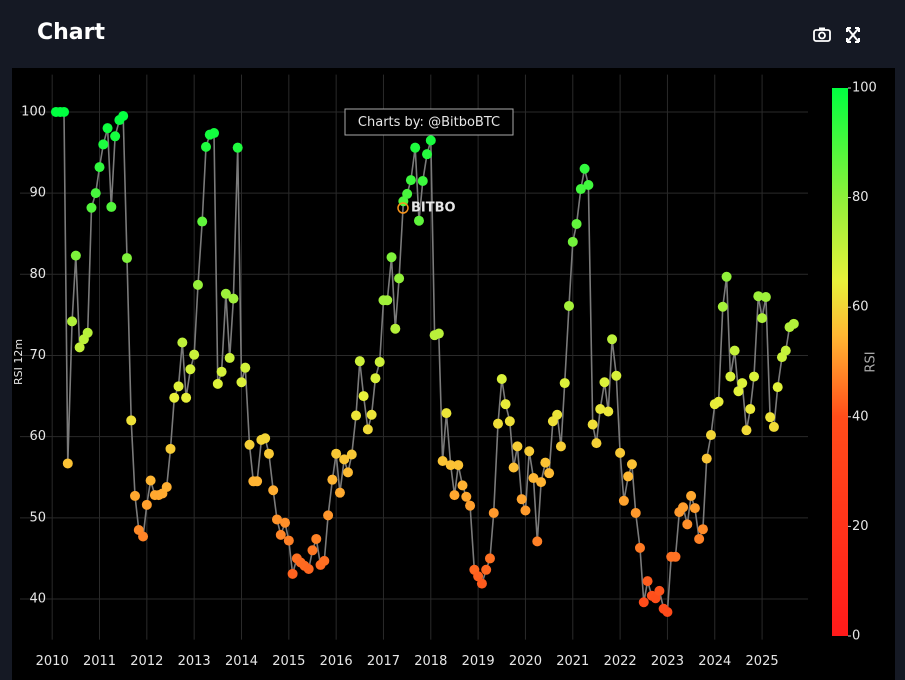 The image size is (905, 680). I want to click on x-tick-label: 2010, so click(52, 661).